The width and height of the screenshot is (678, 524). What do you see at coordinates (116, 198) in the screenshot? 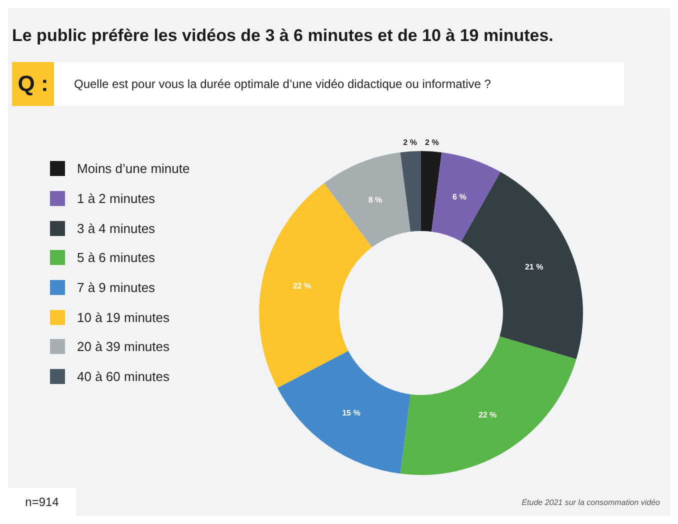
I see `legend-label: 1 à 2 minutes` at bounding box center [116, 198].